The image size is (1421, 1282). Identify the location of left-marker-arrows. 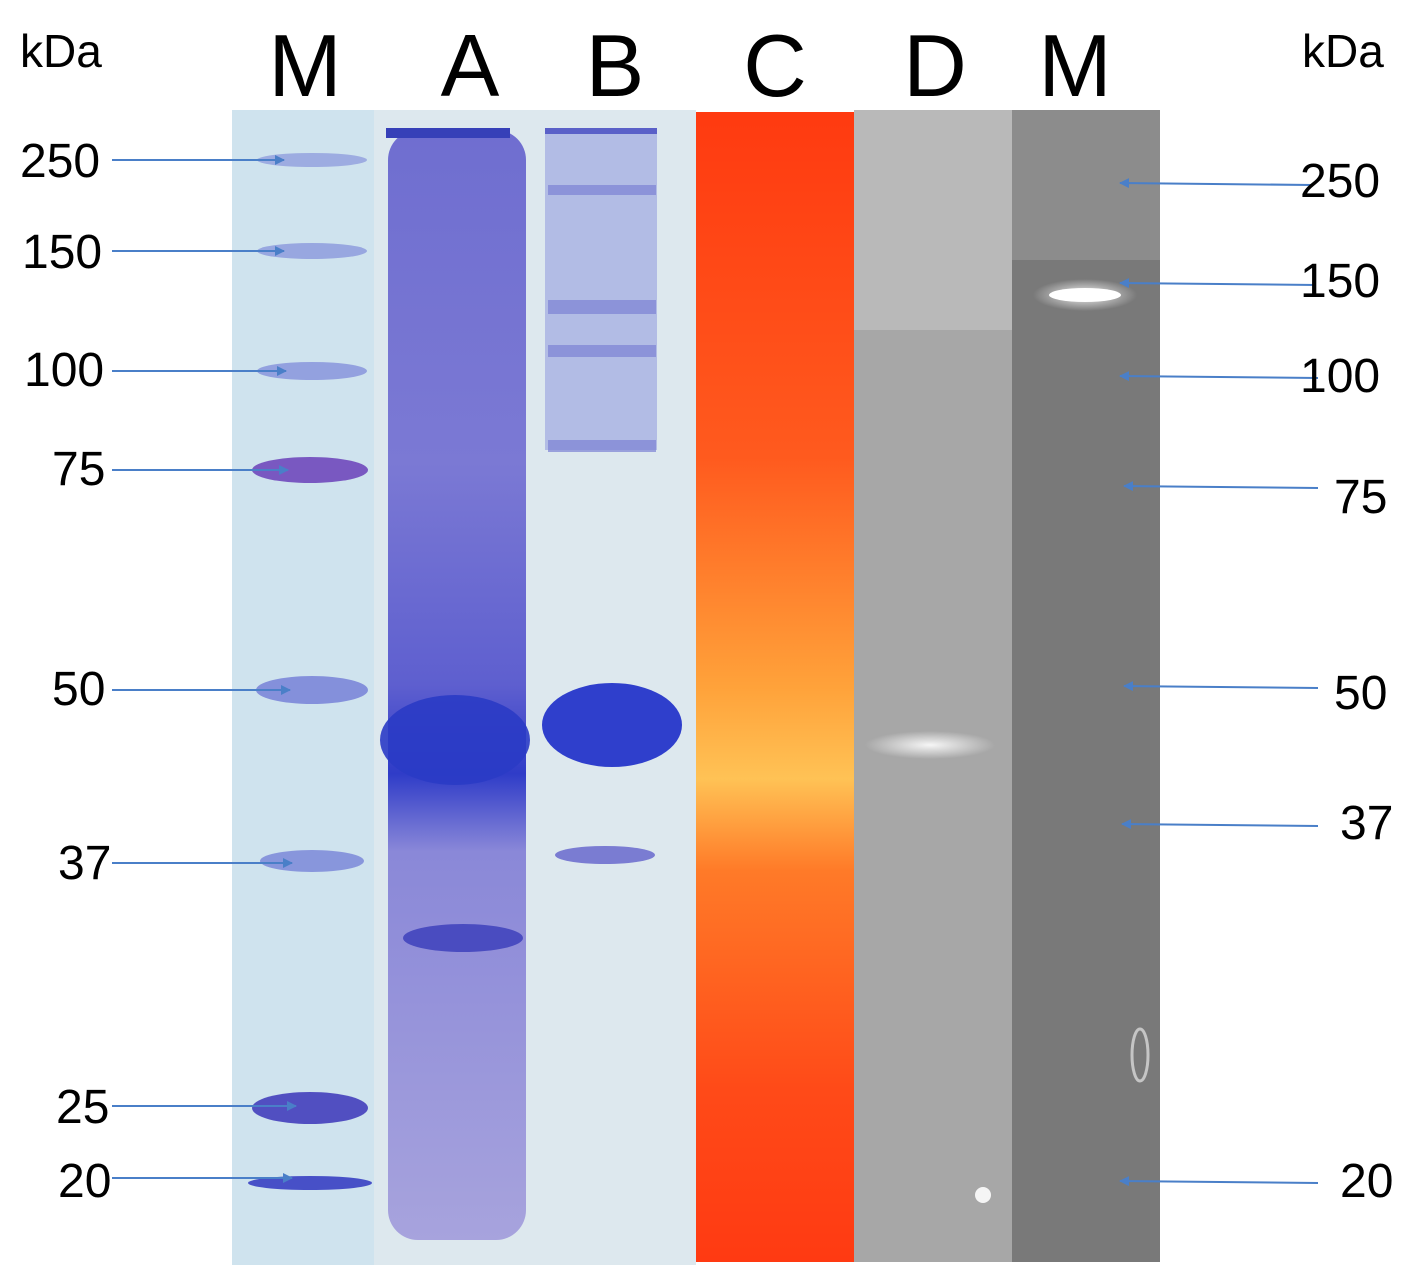
(204, 669).